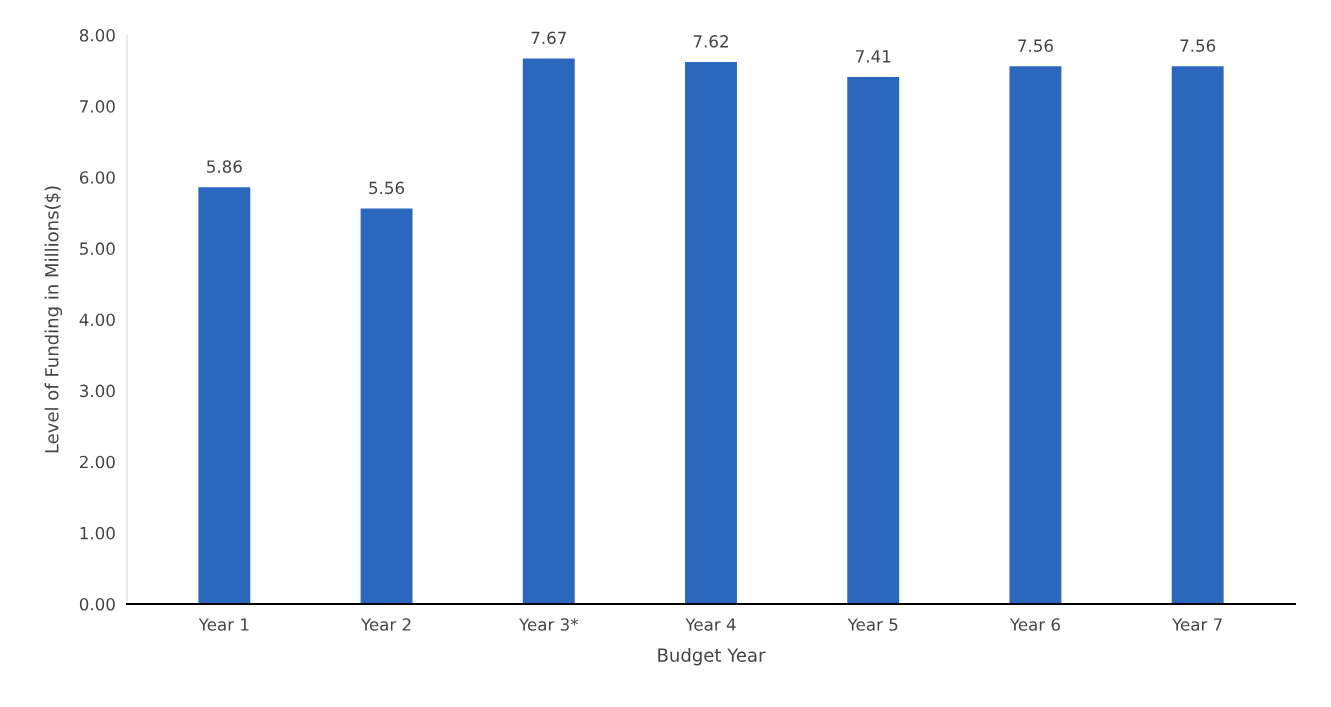  What do you see at coordinates (97, 604) in the screenshot?
I see `y-tick-label: 0.00` at bounding box center [97, 604].